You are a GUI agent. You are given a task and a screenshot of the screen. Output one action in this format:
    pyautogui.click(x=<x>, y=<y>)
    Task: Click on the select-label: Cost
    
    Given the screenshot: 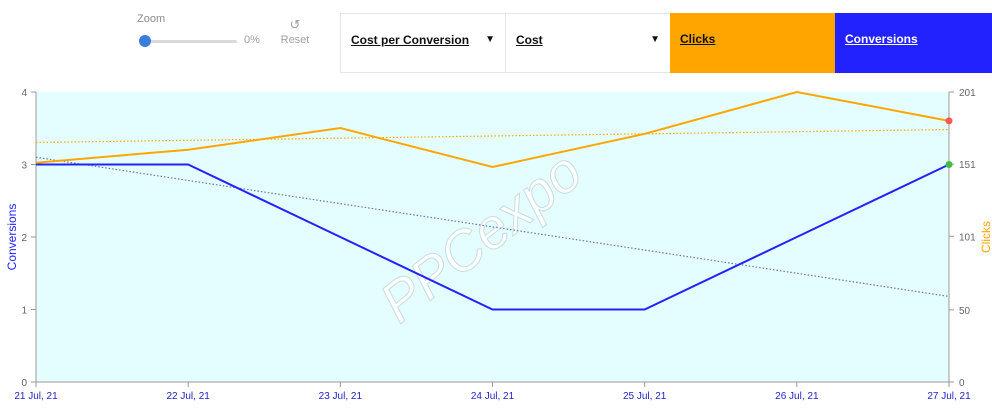 What is the action you would take?
    pyautogui.click(x=529, y=40)
    